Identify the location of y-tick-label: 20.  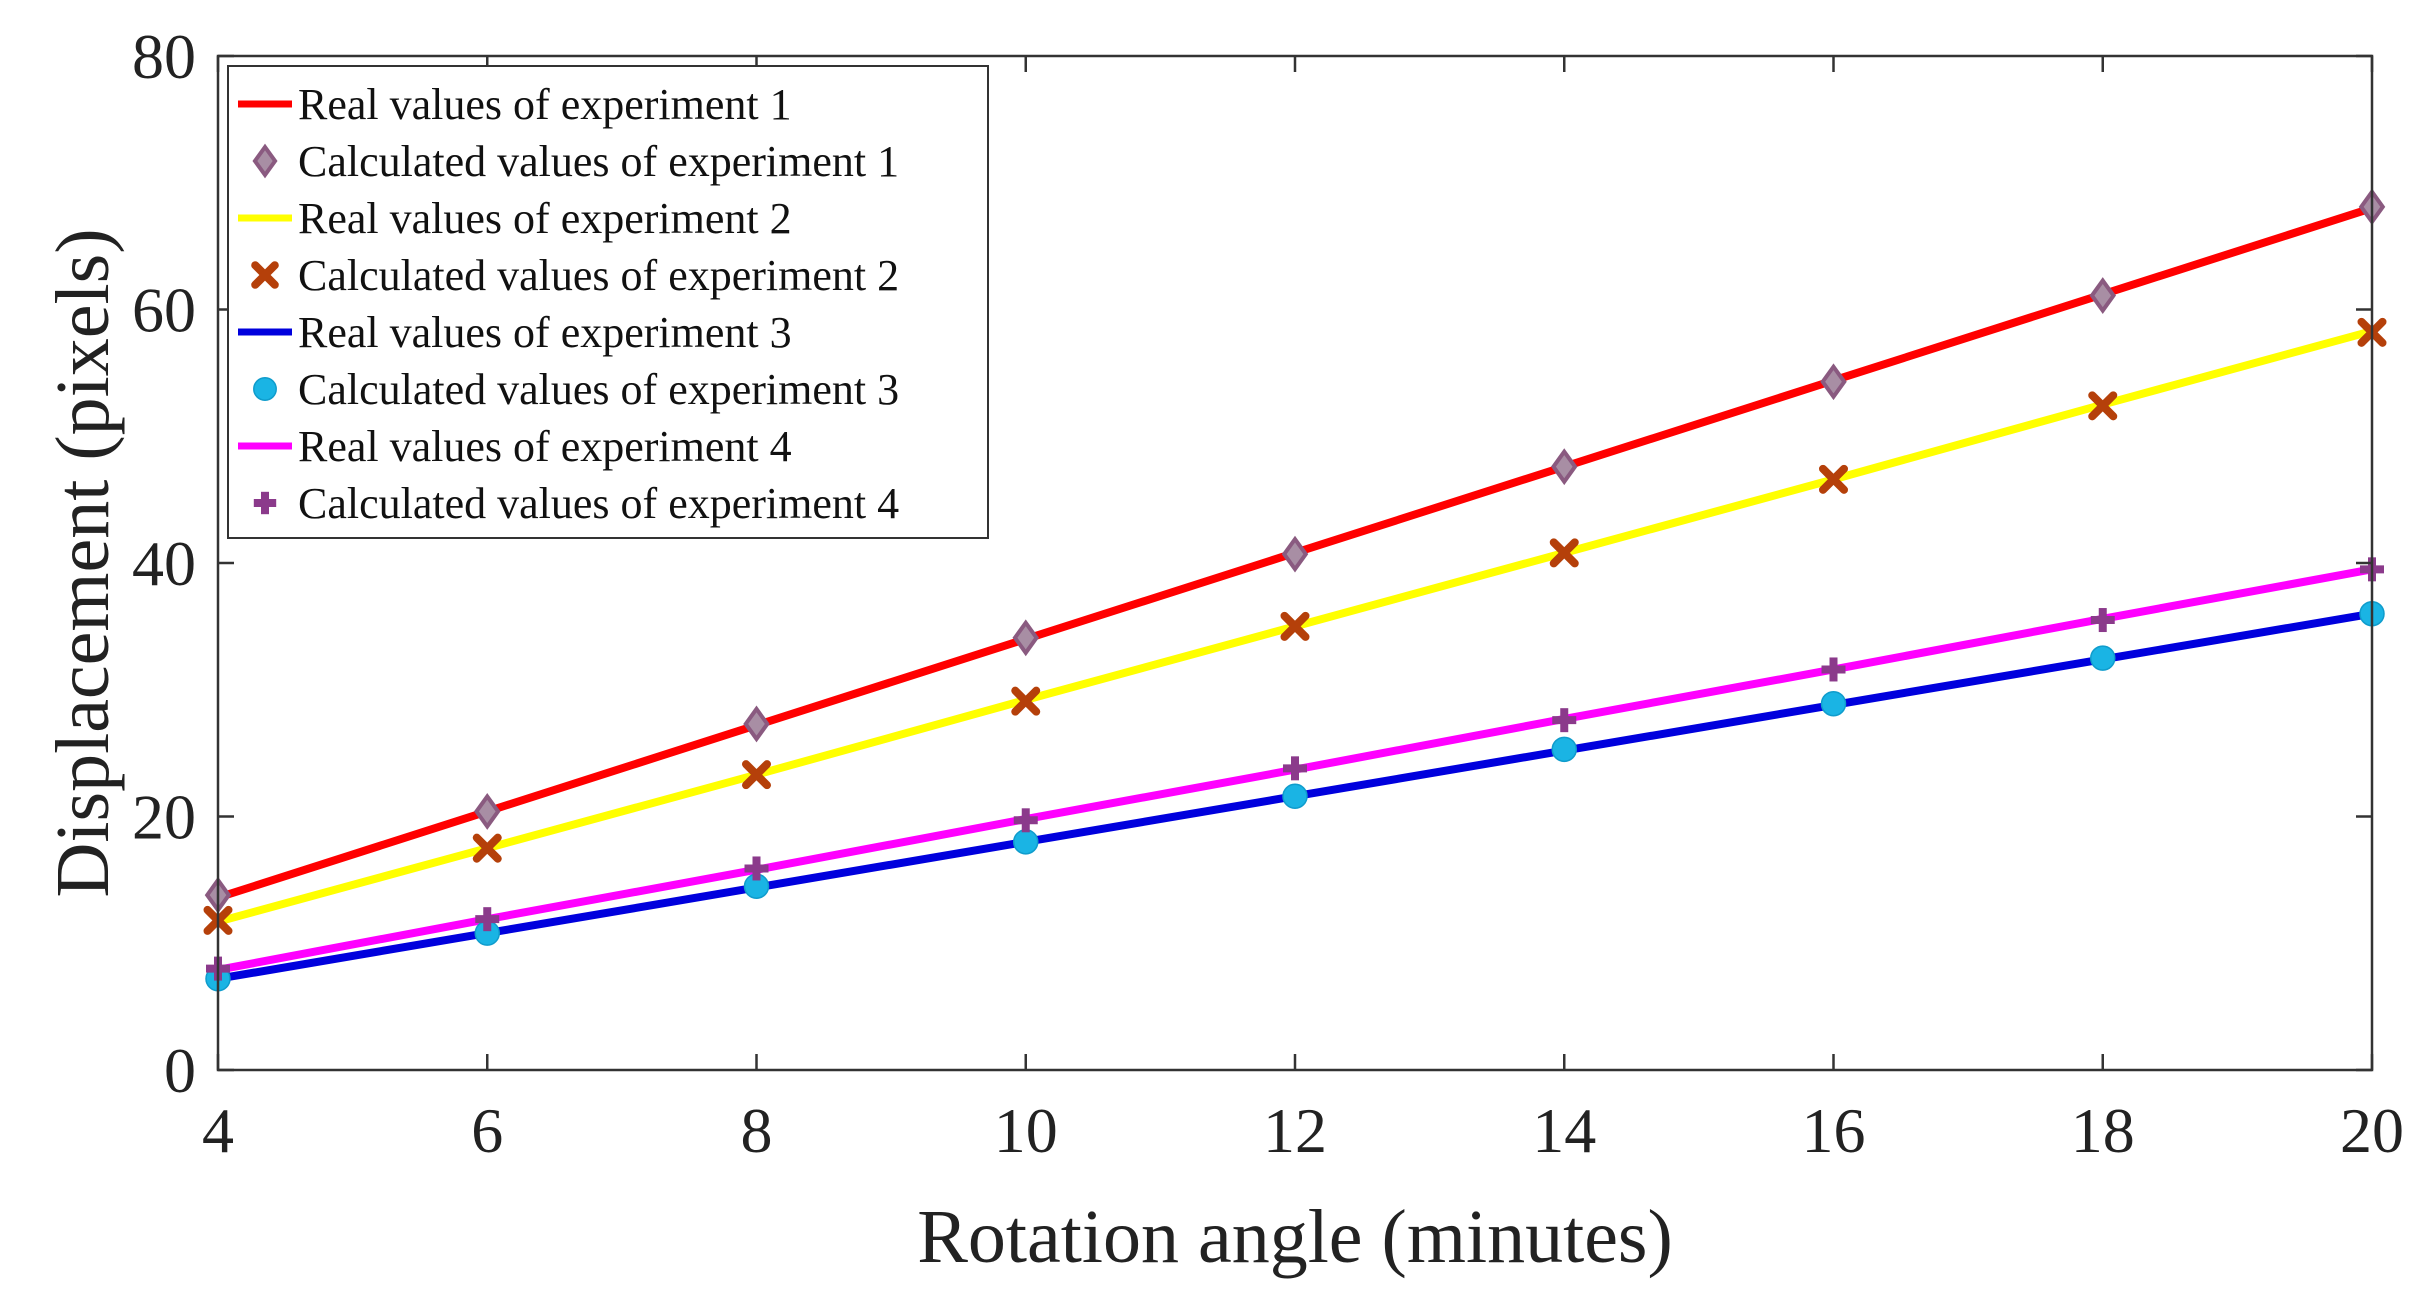
(164, 817).